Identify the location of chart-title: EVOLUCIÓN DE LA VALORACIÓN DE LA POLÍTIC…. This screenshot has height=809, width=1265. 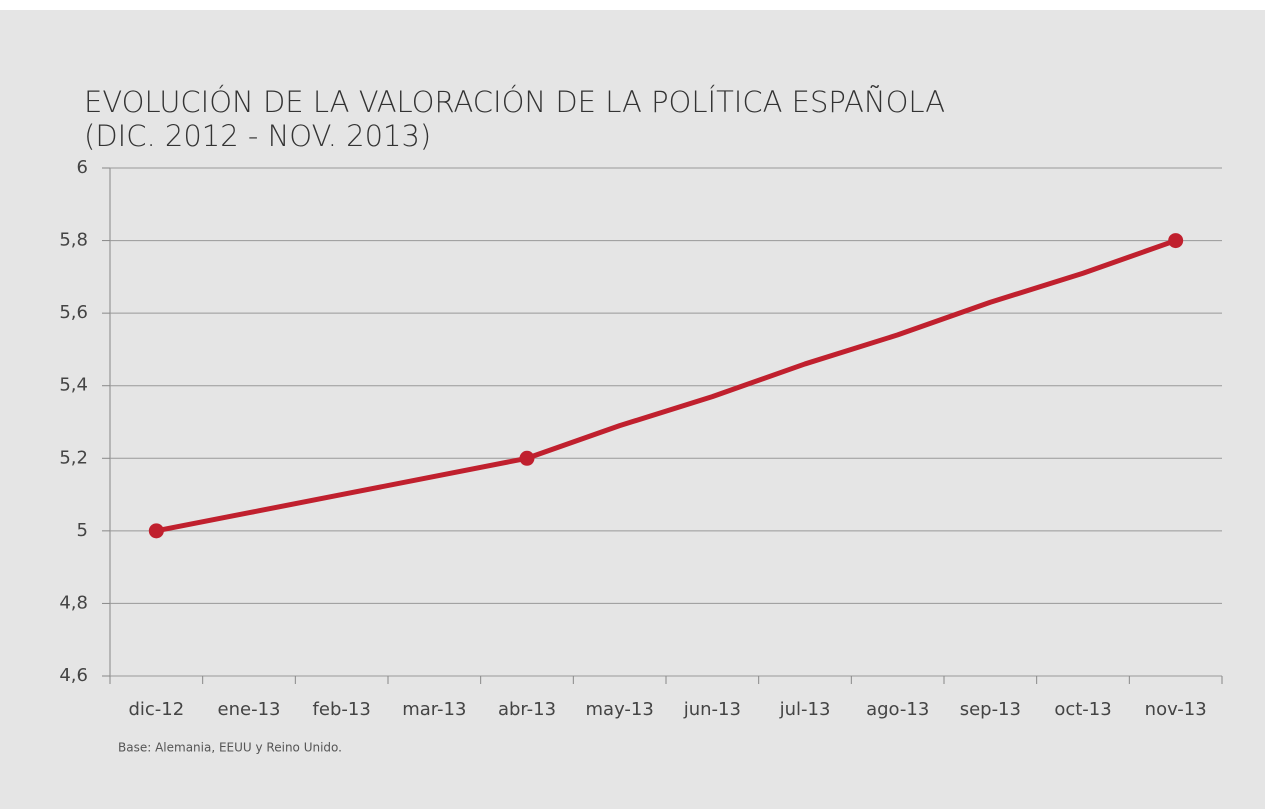
(514, 102).